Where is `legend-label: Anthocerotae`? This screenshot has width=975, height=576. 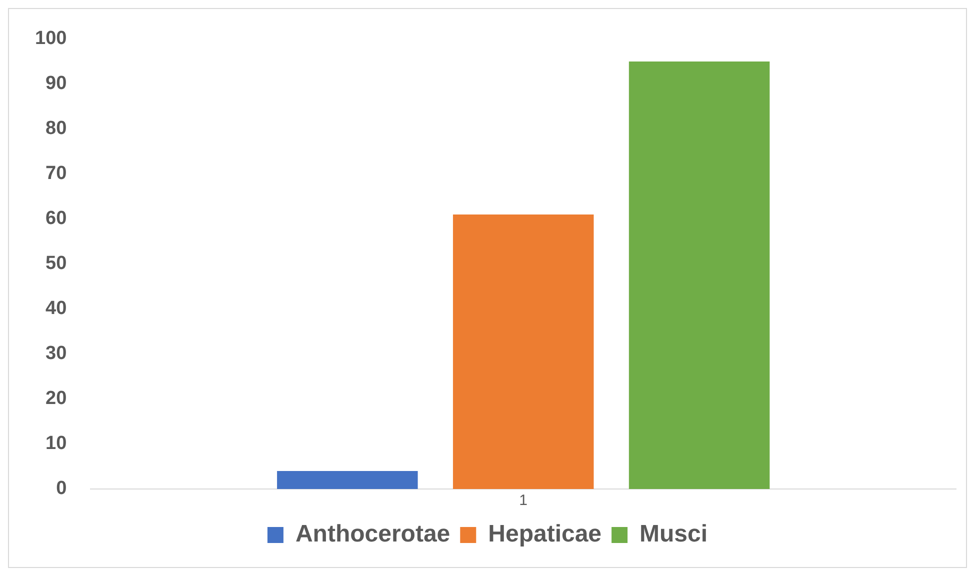 legend-label: Anthocerotae is located at coordinates (372, 534).